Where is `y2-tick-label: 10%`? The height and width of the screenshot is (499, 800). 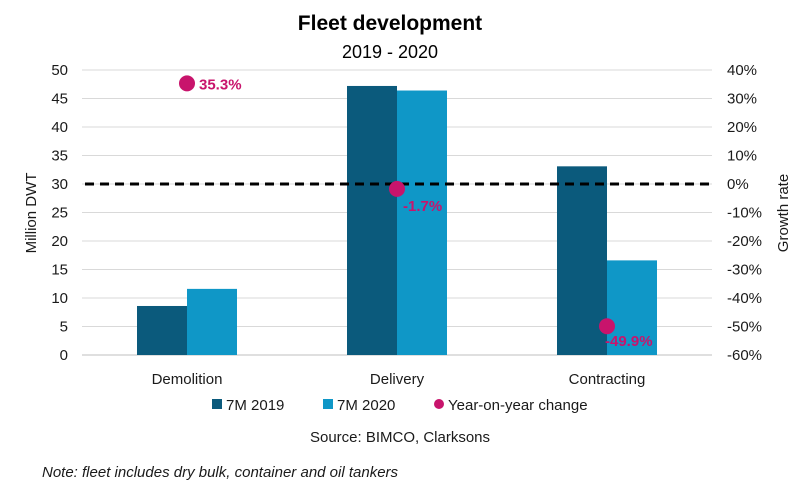
y2-tick-label: 10% is located at coordinates (742, 156).